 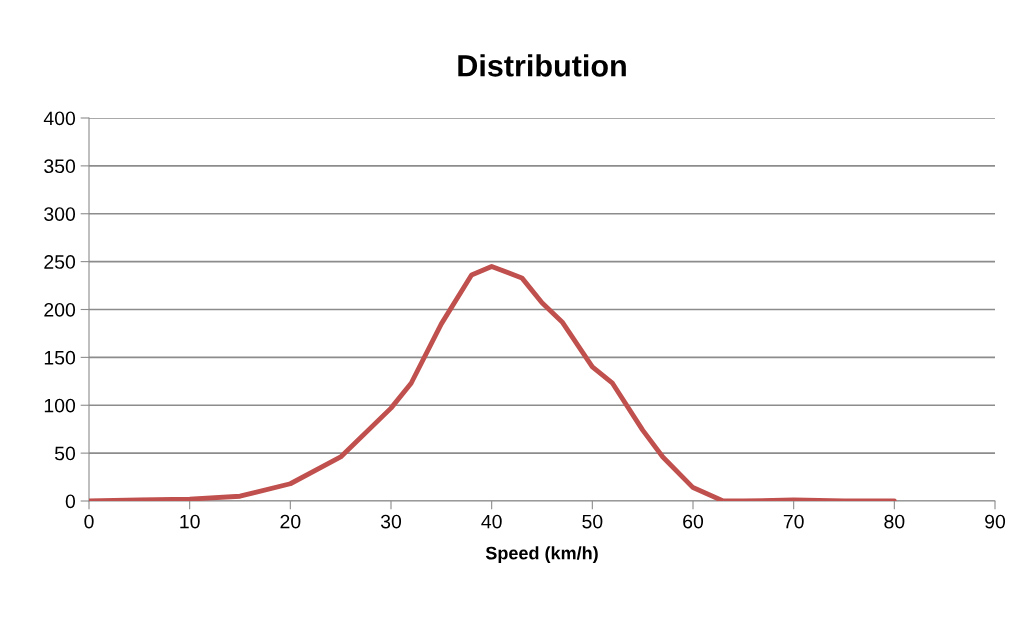 What do you see at coordinates (89, 521) in the screenshot?
I see `x-tick-label: 0` at bounding box center [89, 521].